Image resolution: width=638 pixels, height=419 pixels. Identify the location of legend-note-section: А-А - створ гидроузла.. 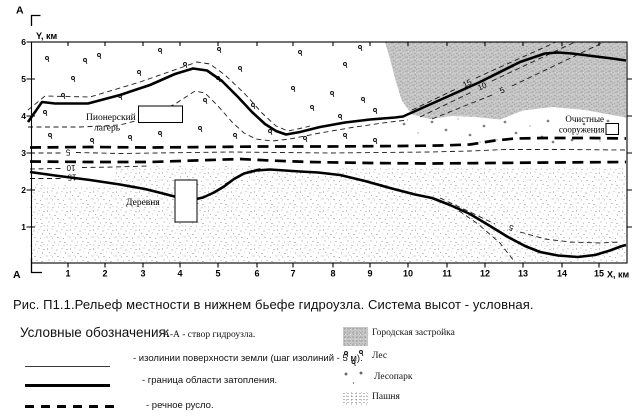
(209, 335).